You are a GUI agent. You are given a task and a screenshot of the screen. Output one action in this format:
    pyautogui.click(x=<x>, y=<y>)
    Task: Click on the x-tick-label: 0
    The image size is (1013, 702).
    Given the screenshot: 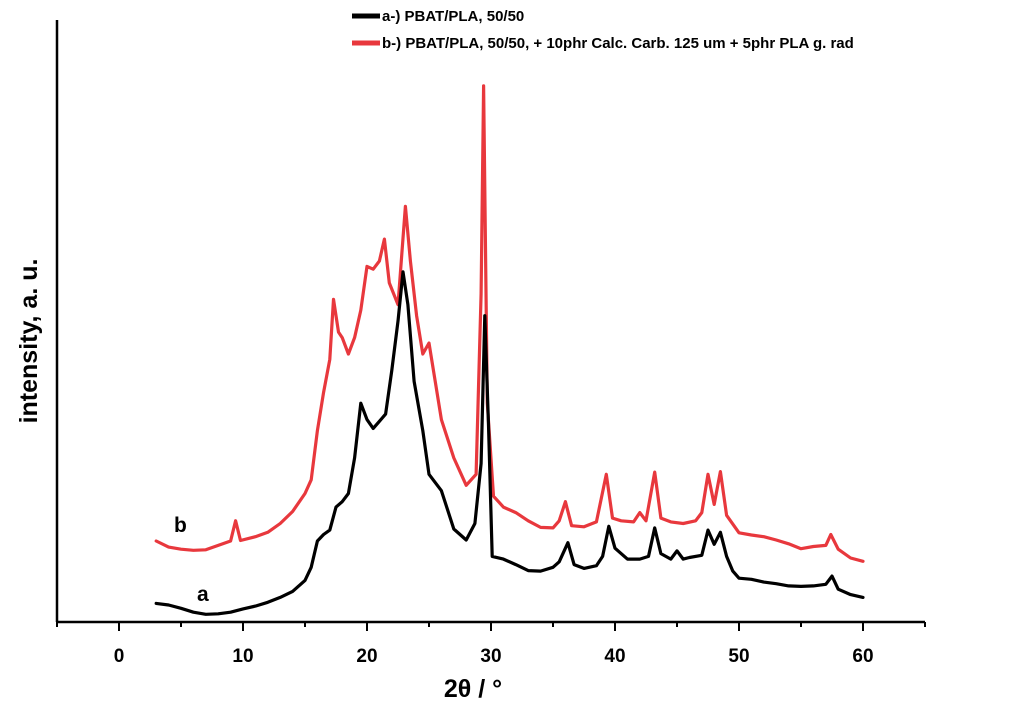 What is the action you would take?
    pyautogui.click(x=119, y=656)
    